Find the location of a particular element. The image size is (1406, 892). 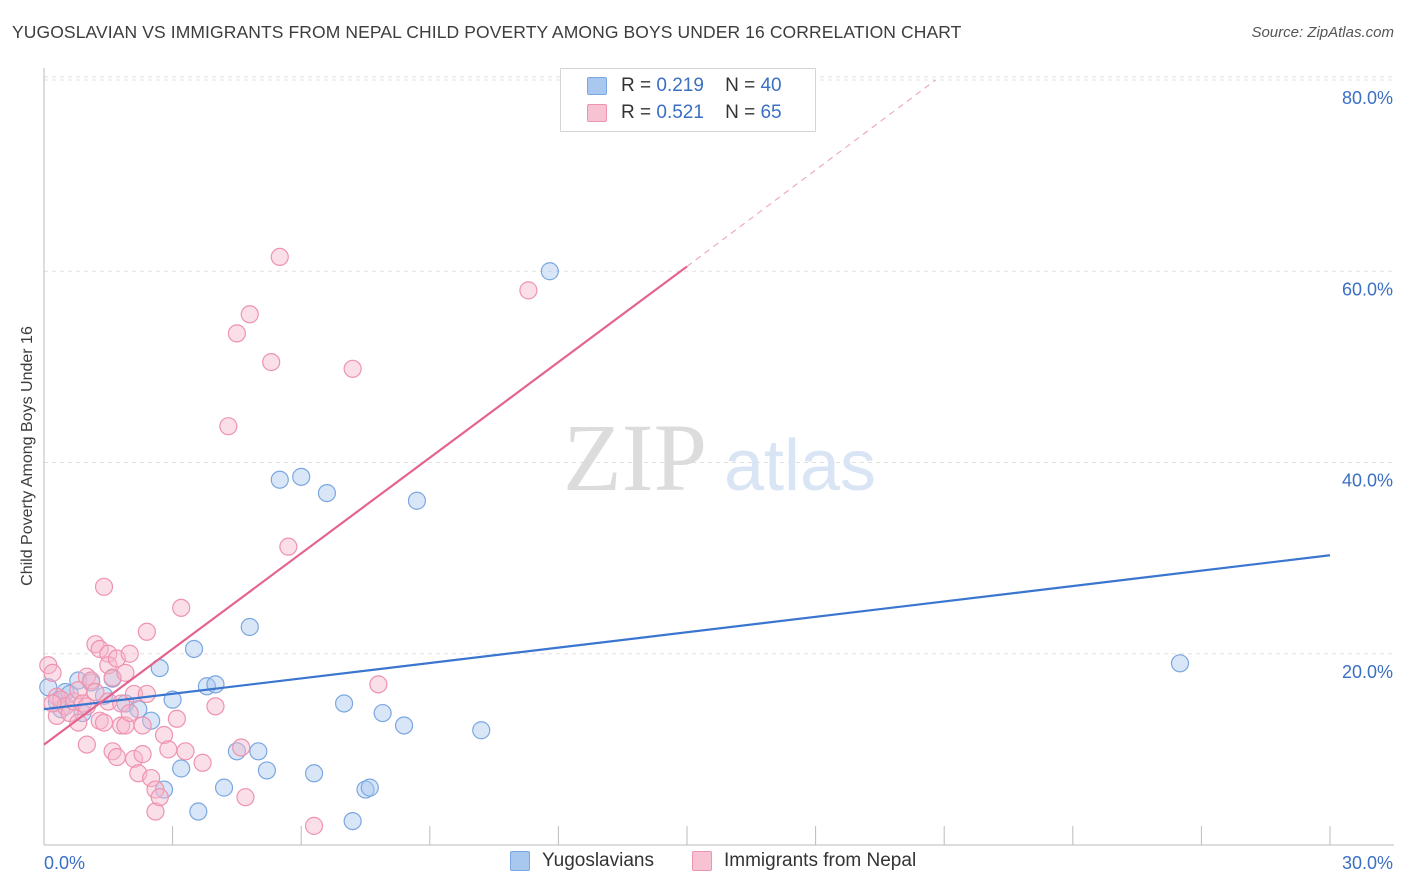

stats-row-yugoslavians: R = 0.219 N = 40 is located at coordinates (684, 86).